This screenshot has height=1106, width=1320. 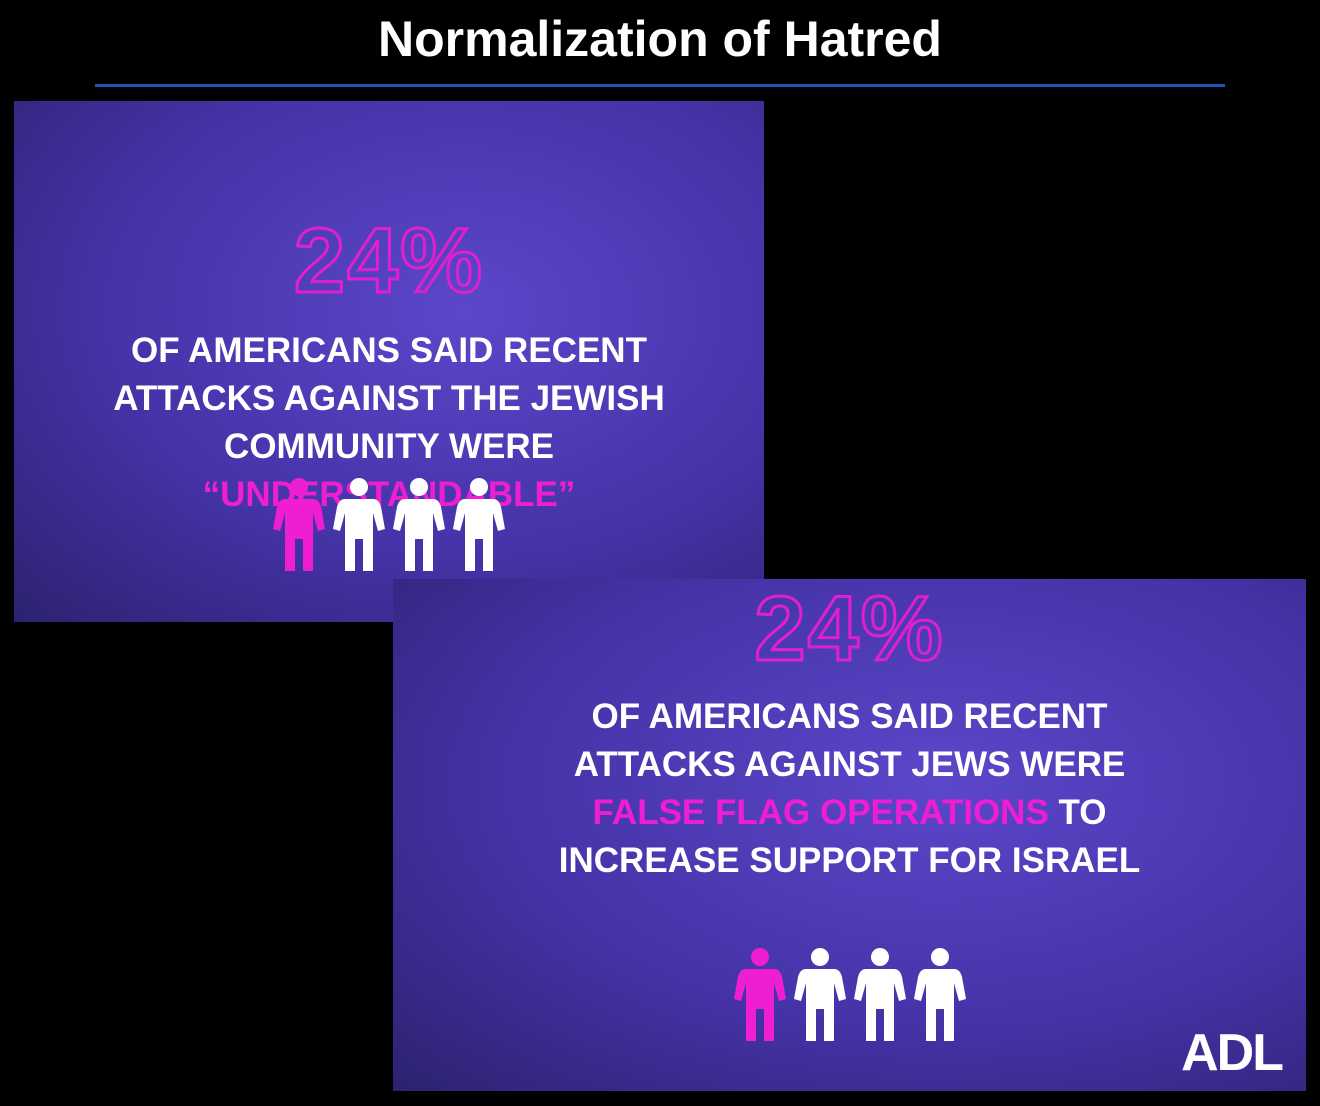 I want to click on logo: ADL, so click(x=1232, y=1053).